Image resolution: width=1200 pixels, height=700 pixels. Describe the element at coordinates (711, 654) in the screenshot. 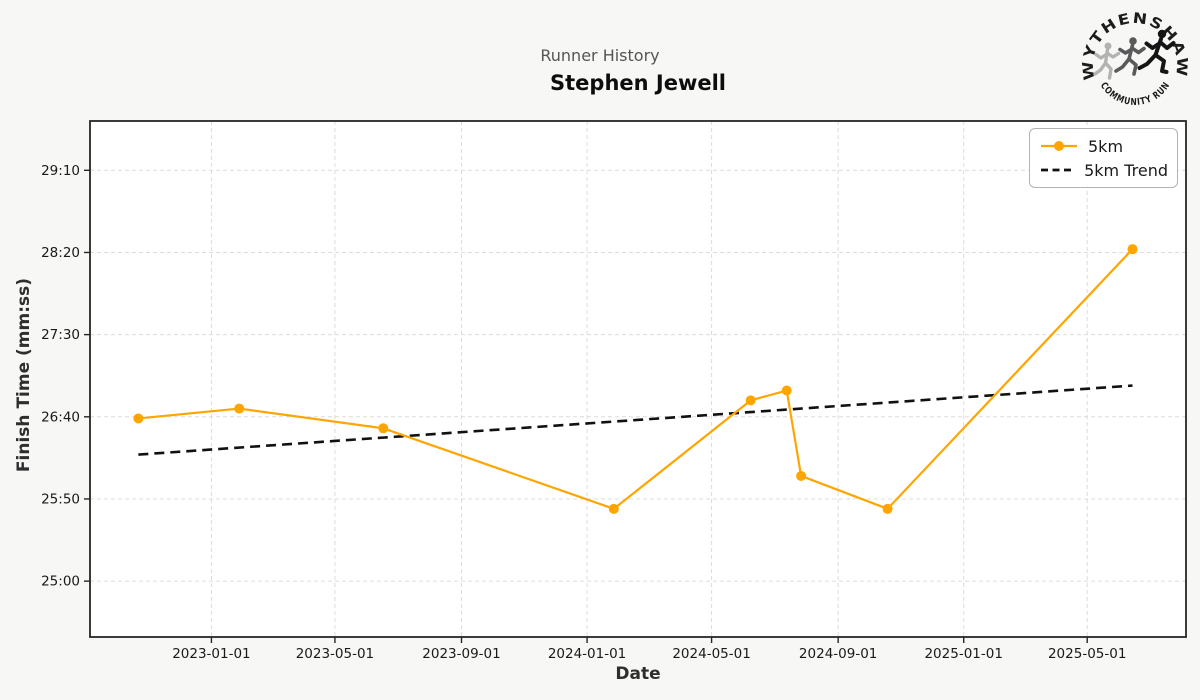

I see `x-tick-label: 2024-05-01` at that location.